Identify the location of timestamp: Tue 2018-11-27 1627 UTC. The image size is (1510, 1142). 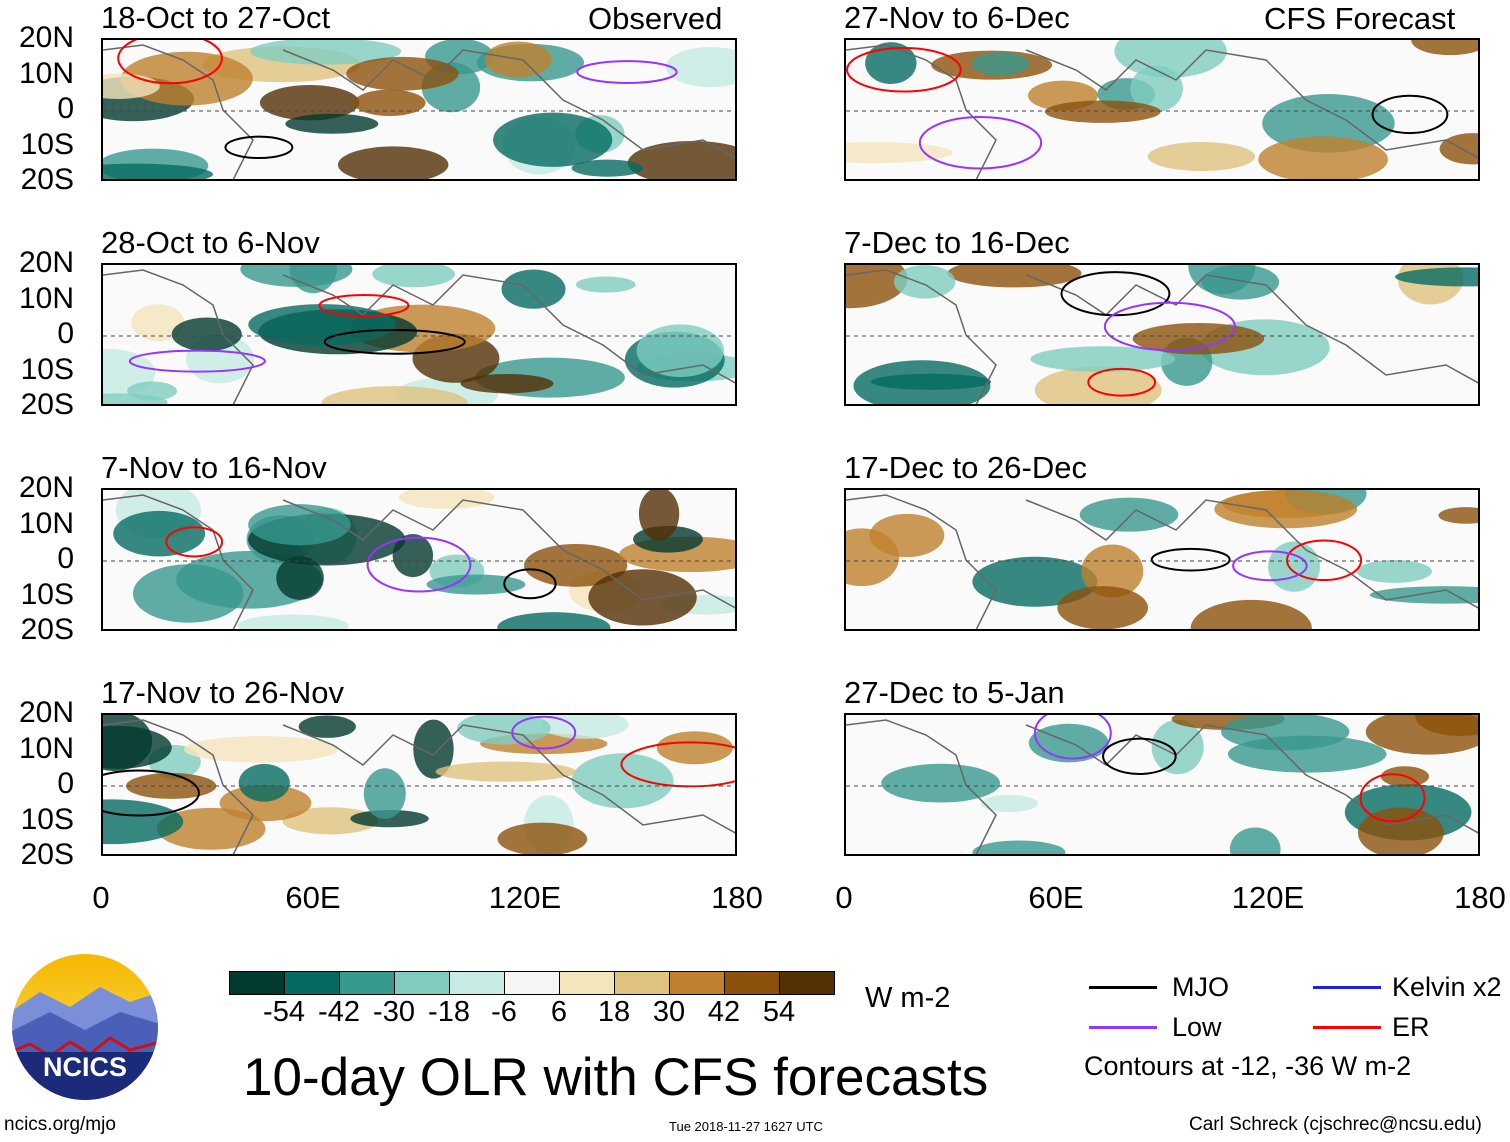
(746, 1126).